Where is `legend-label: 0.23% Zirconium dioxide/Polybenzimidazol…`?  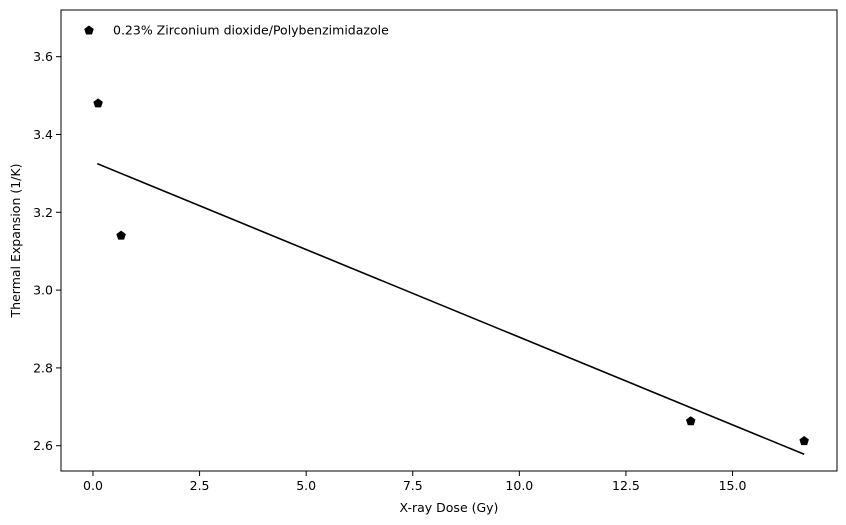 legend-label: 0.23% Zirconium dioxide/Polybenzimidazol… is located at coordinates (251, 30).